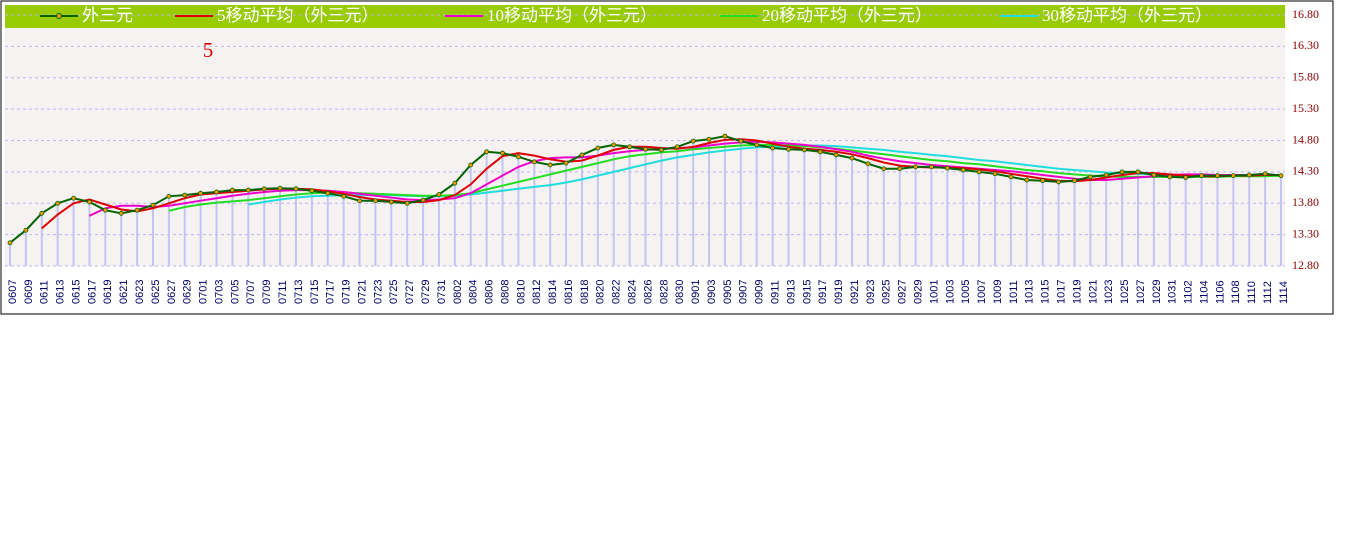  Describe the element at coordinates (474, 292) in the screenshot. I see `x-tick-label: 0804` at that location.